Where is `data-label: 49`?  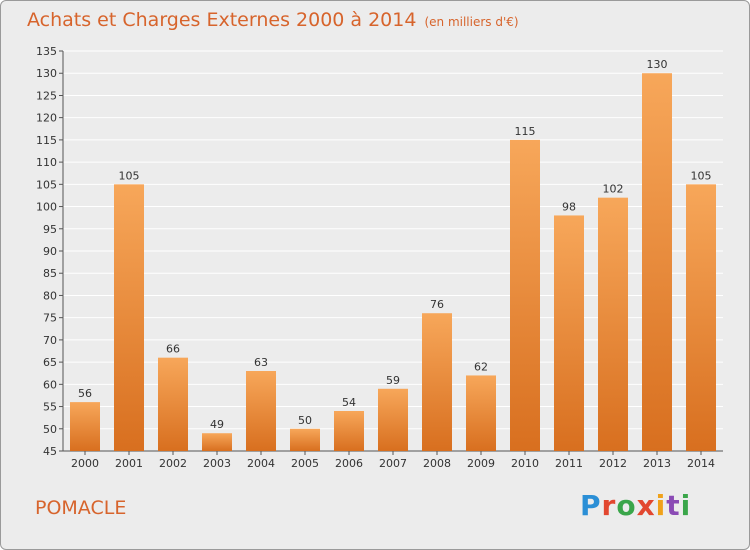 data-label: 49 is located at coordinates (217, 424).